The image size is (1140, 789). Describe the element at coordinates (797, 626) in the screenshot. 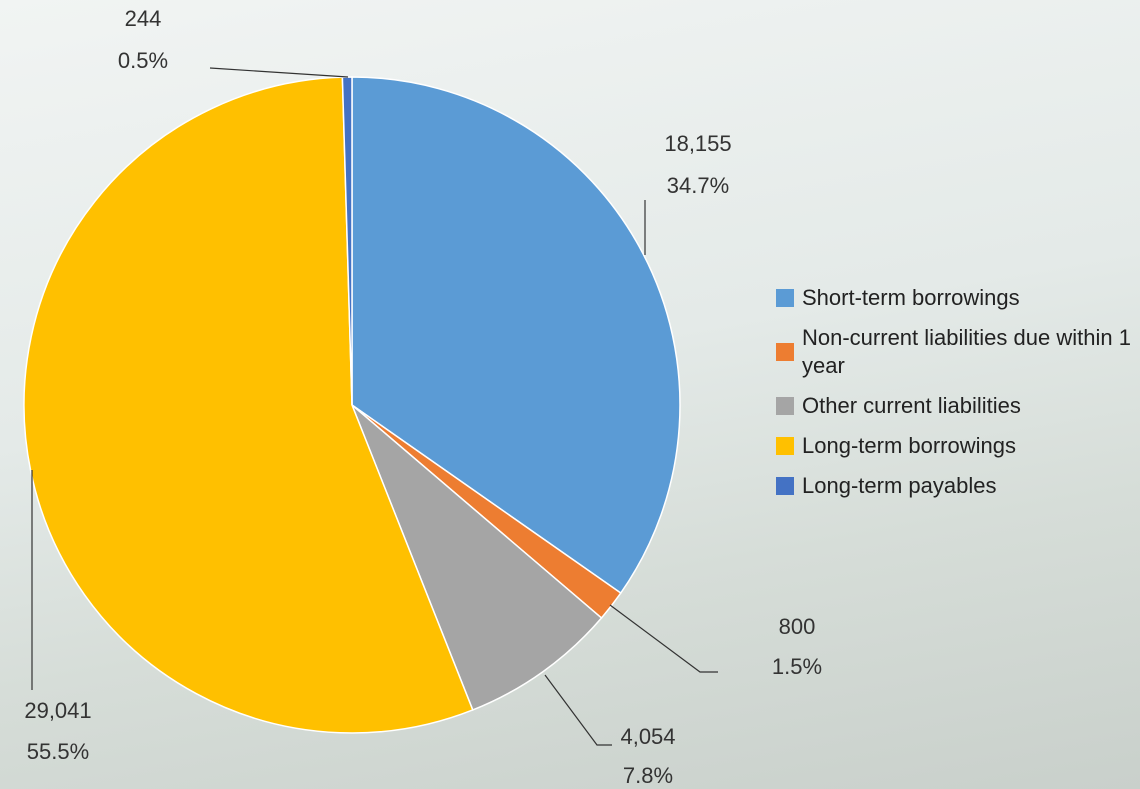

I see `value-label: 800` at that location.